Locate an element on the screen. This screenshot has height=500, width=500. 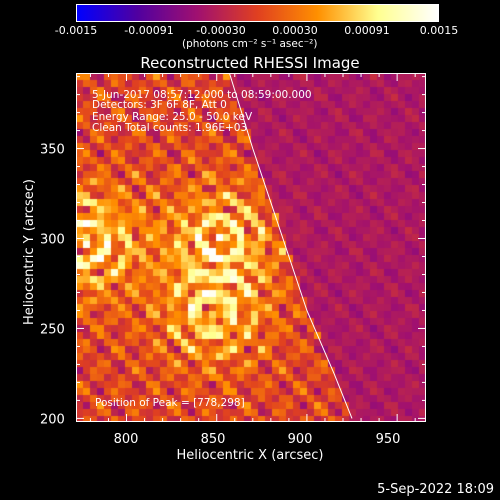
colorbar-tick-label: -0.0015 is located at coordinates (76, 30).